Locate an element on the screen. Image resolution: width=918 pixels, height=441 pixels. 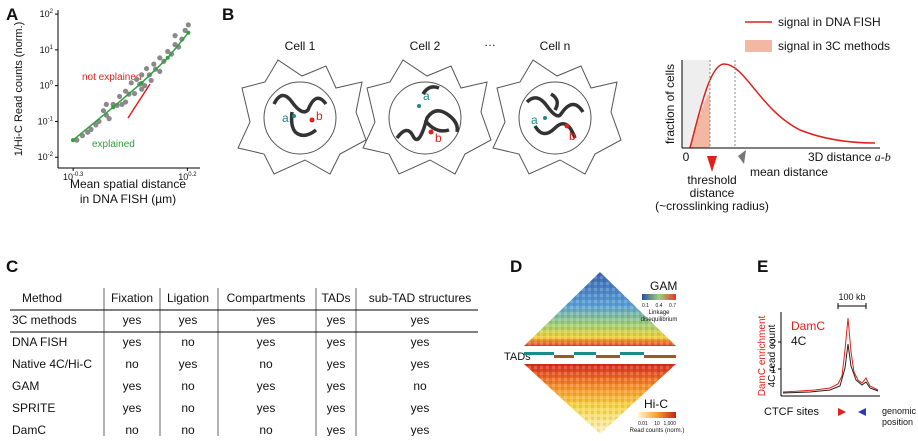
tick-exponent: 0.2 is located at coordinates (192, 175).